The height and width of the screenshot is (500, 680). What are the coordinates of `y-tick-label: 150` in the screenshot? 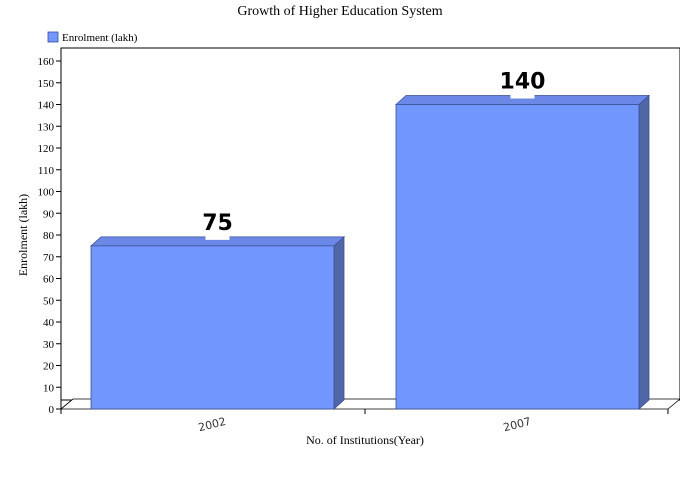 It's located at (46, 84).